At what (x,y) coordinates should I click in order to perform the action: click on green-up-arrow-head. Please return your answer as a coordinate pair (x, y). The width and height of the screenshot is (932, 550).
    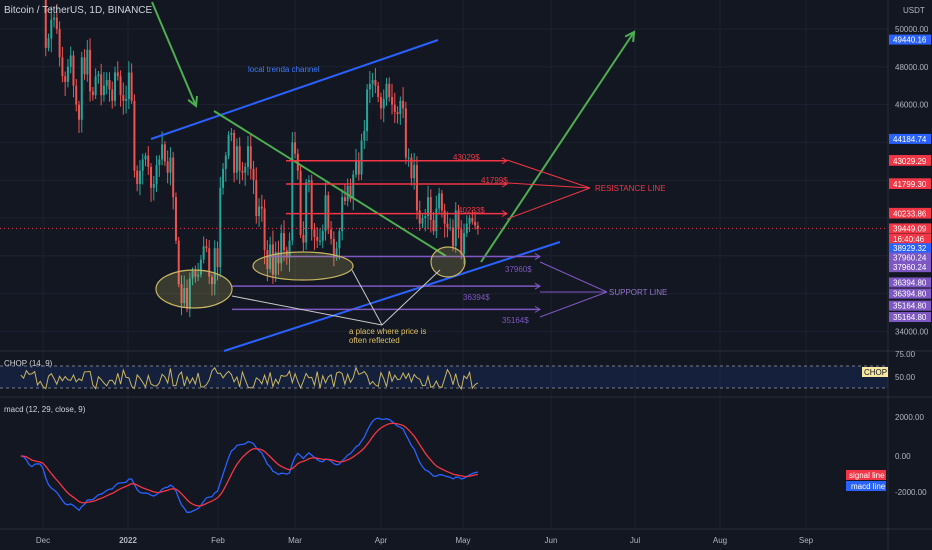
    Looking at the image, I should click on (630, 36).